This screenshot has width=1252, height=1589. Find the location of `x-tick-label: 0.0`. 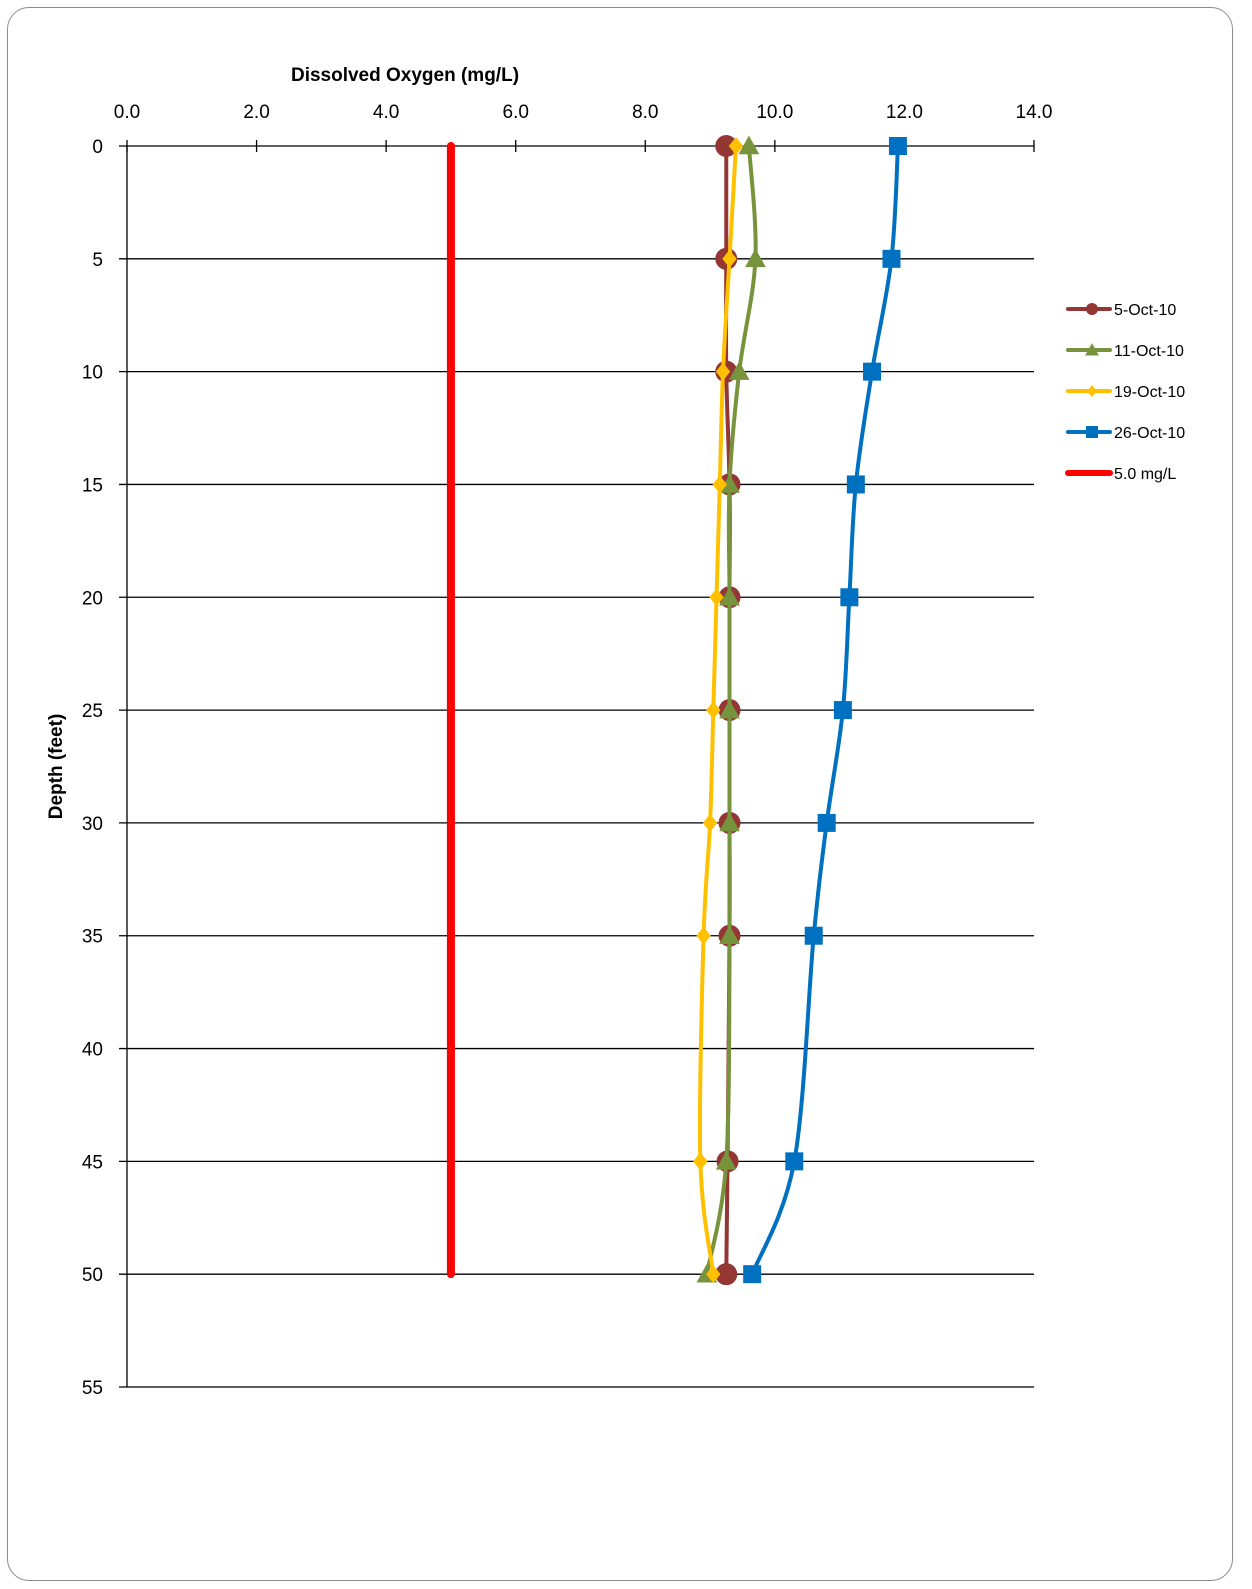

x-tick-label: 0.0 is located at coordinates (127, 112).